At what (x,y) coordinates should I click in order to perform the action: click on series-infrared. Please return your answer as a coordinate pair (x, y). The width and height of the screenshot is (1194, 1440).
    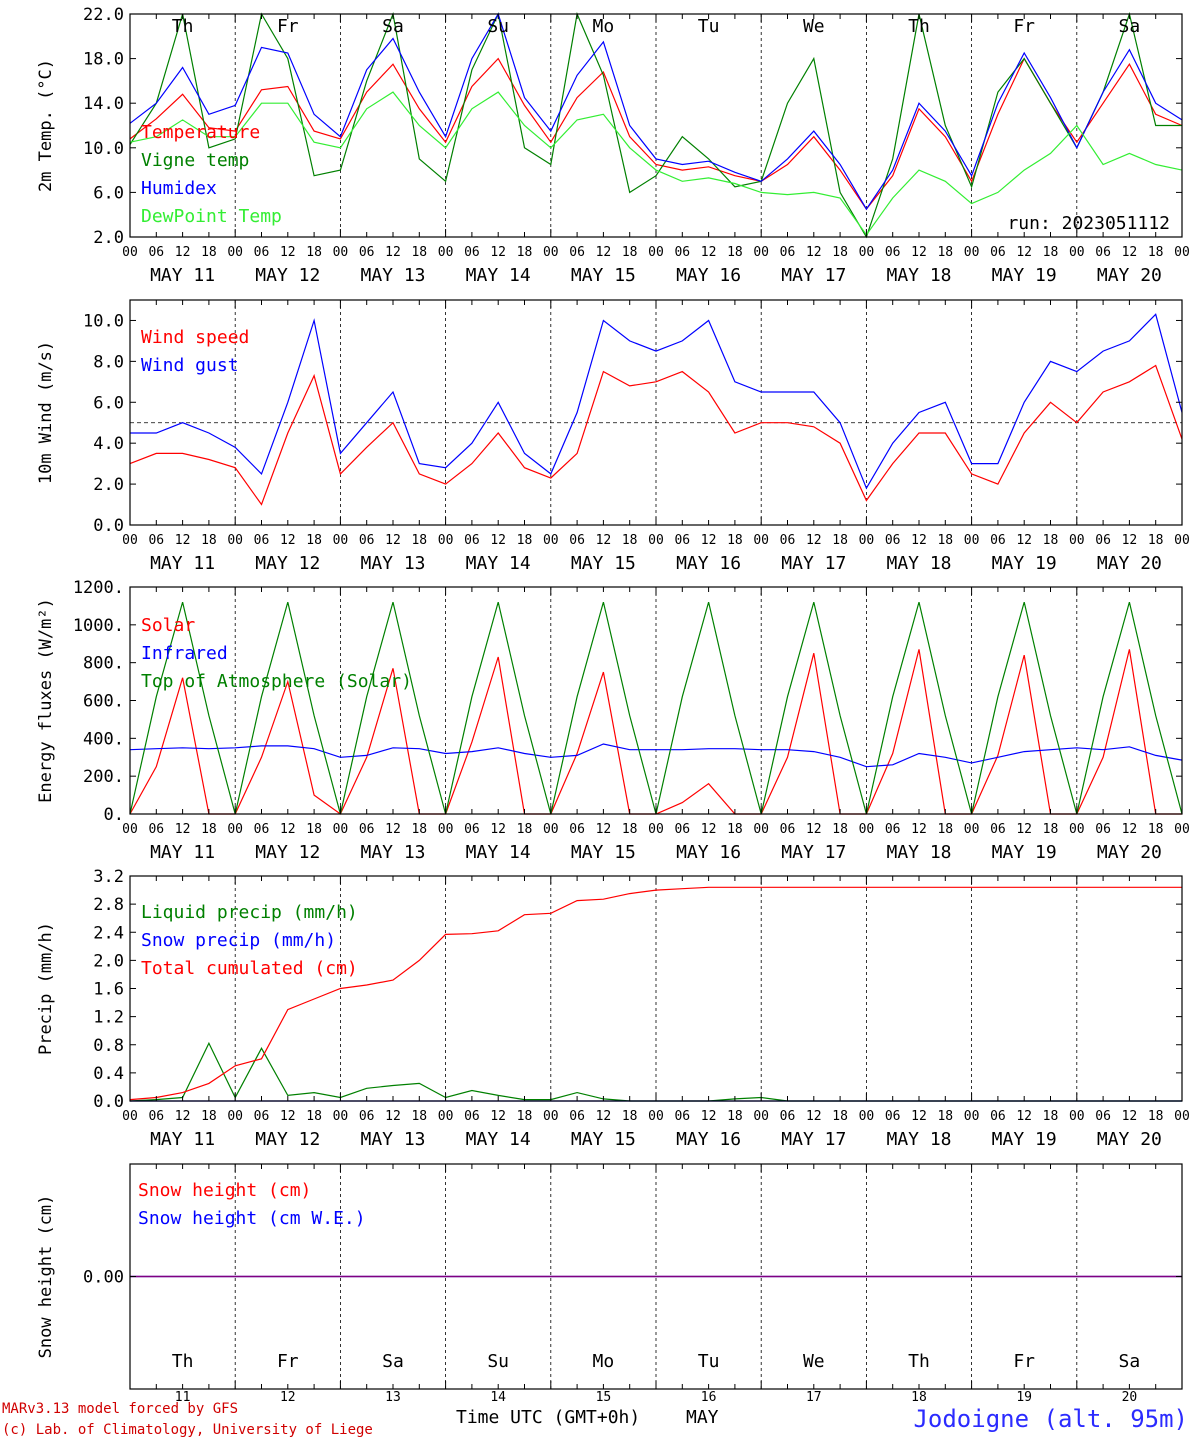
    Looking at the image, I should click on (656, 755).